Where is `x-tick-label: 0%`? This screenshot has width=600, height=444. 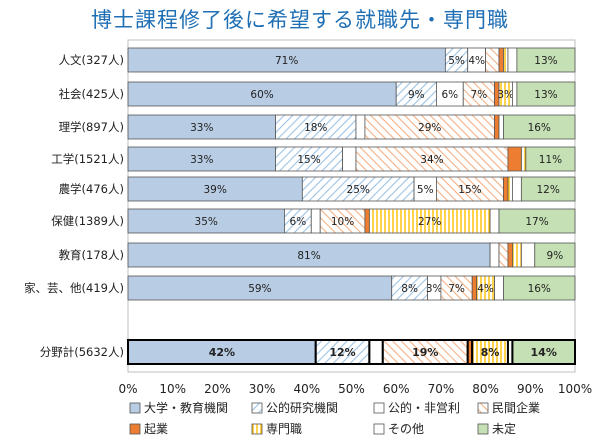 x-tick-label: 0% is located at coordinates (127, 389).